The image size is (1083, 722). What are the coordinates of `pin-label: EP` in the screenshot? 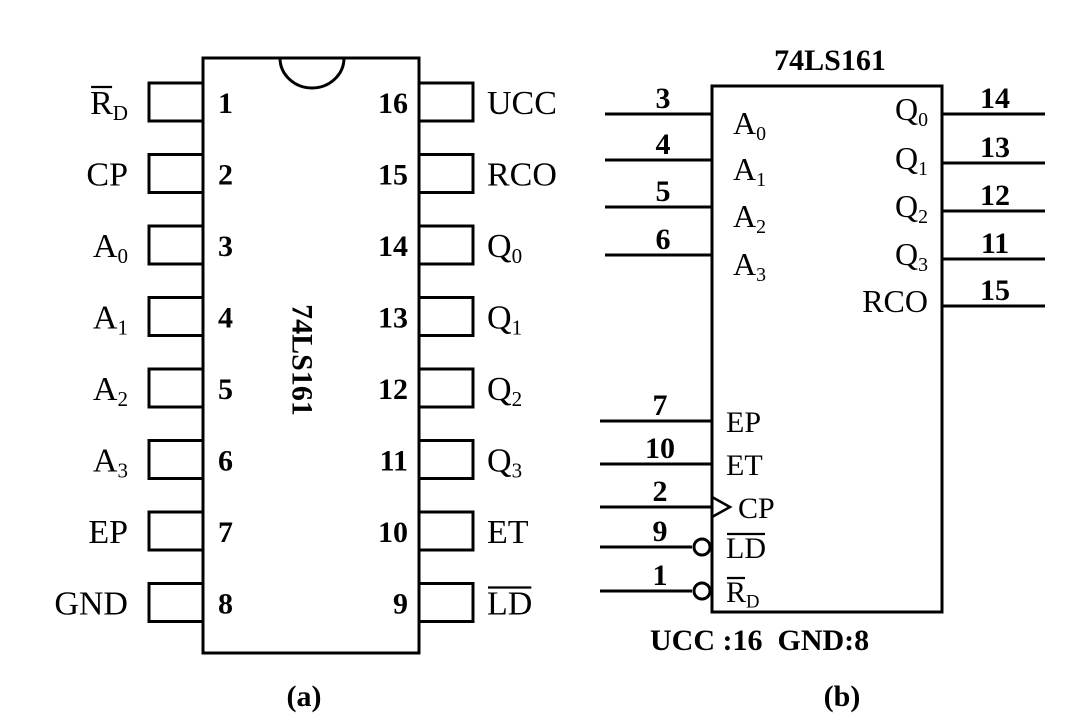 It's located at (108, 532).